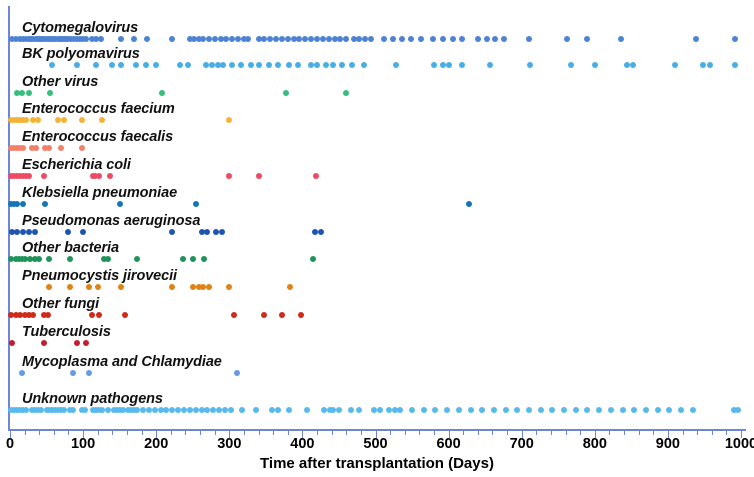 This screenshot has height=477, width=754. Describe the element at coordinates (380, 446) in the screenshot. I see `x-tick-labels: 0 100 200 300 400 500 600 700 800 900 1000` at that location.